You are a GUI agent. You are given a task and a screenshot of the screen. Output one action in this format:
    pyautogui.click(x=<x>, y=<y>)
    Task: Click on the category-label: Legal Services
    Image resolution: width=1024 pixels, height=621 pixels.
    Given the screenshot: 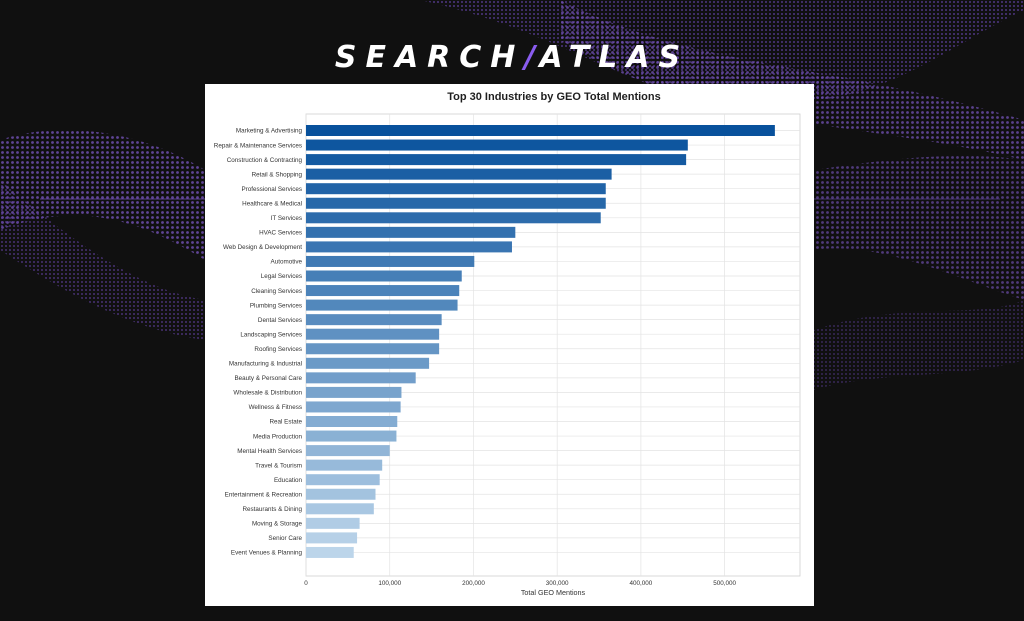 What is the action you would take?
    pyautogui.click(x=281, y=276)
    